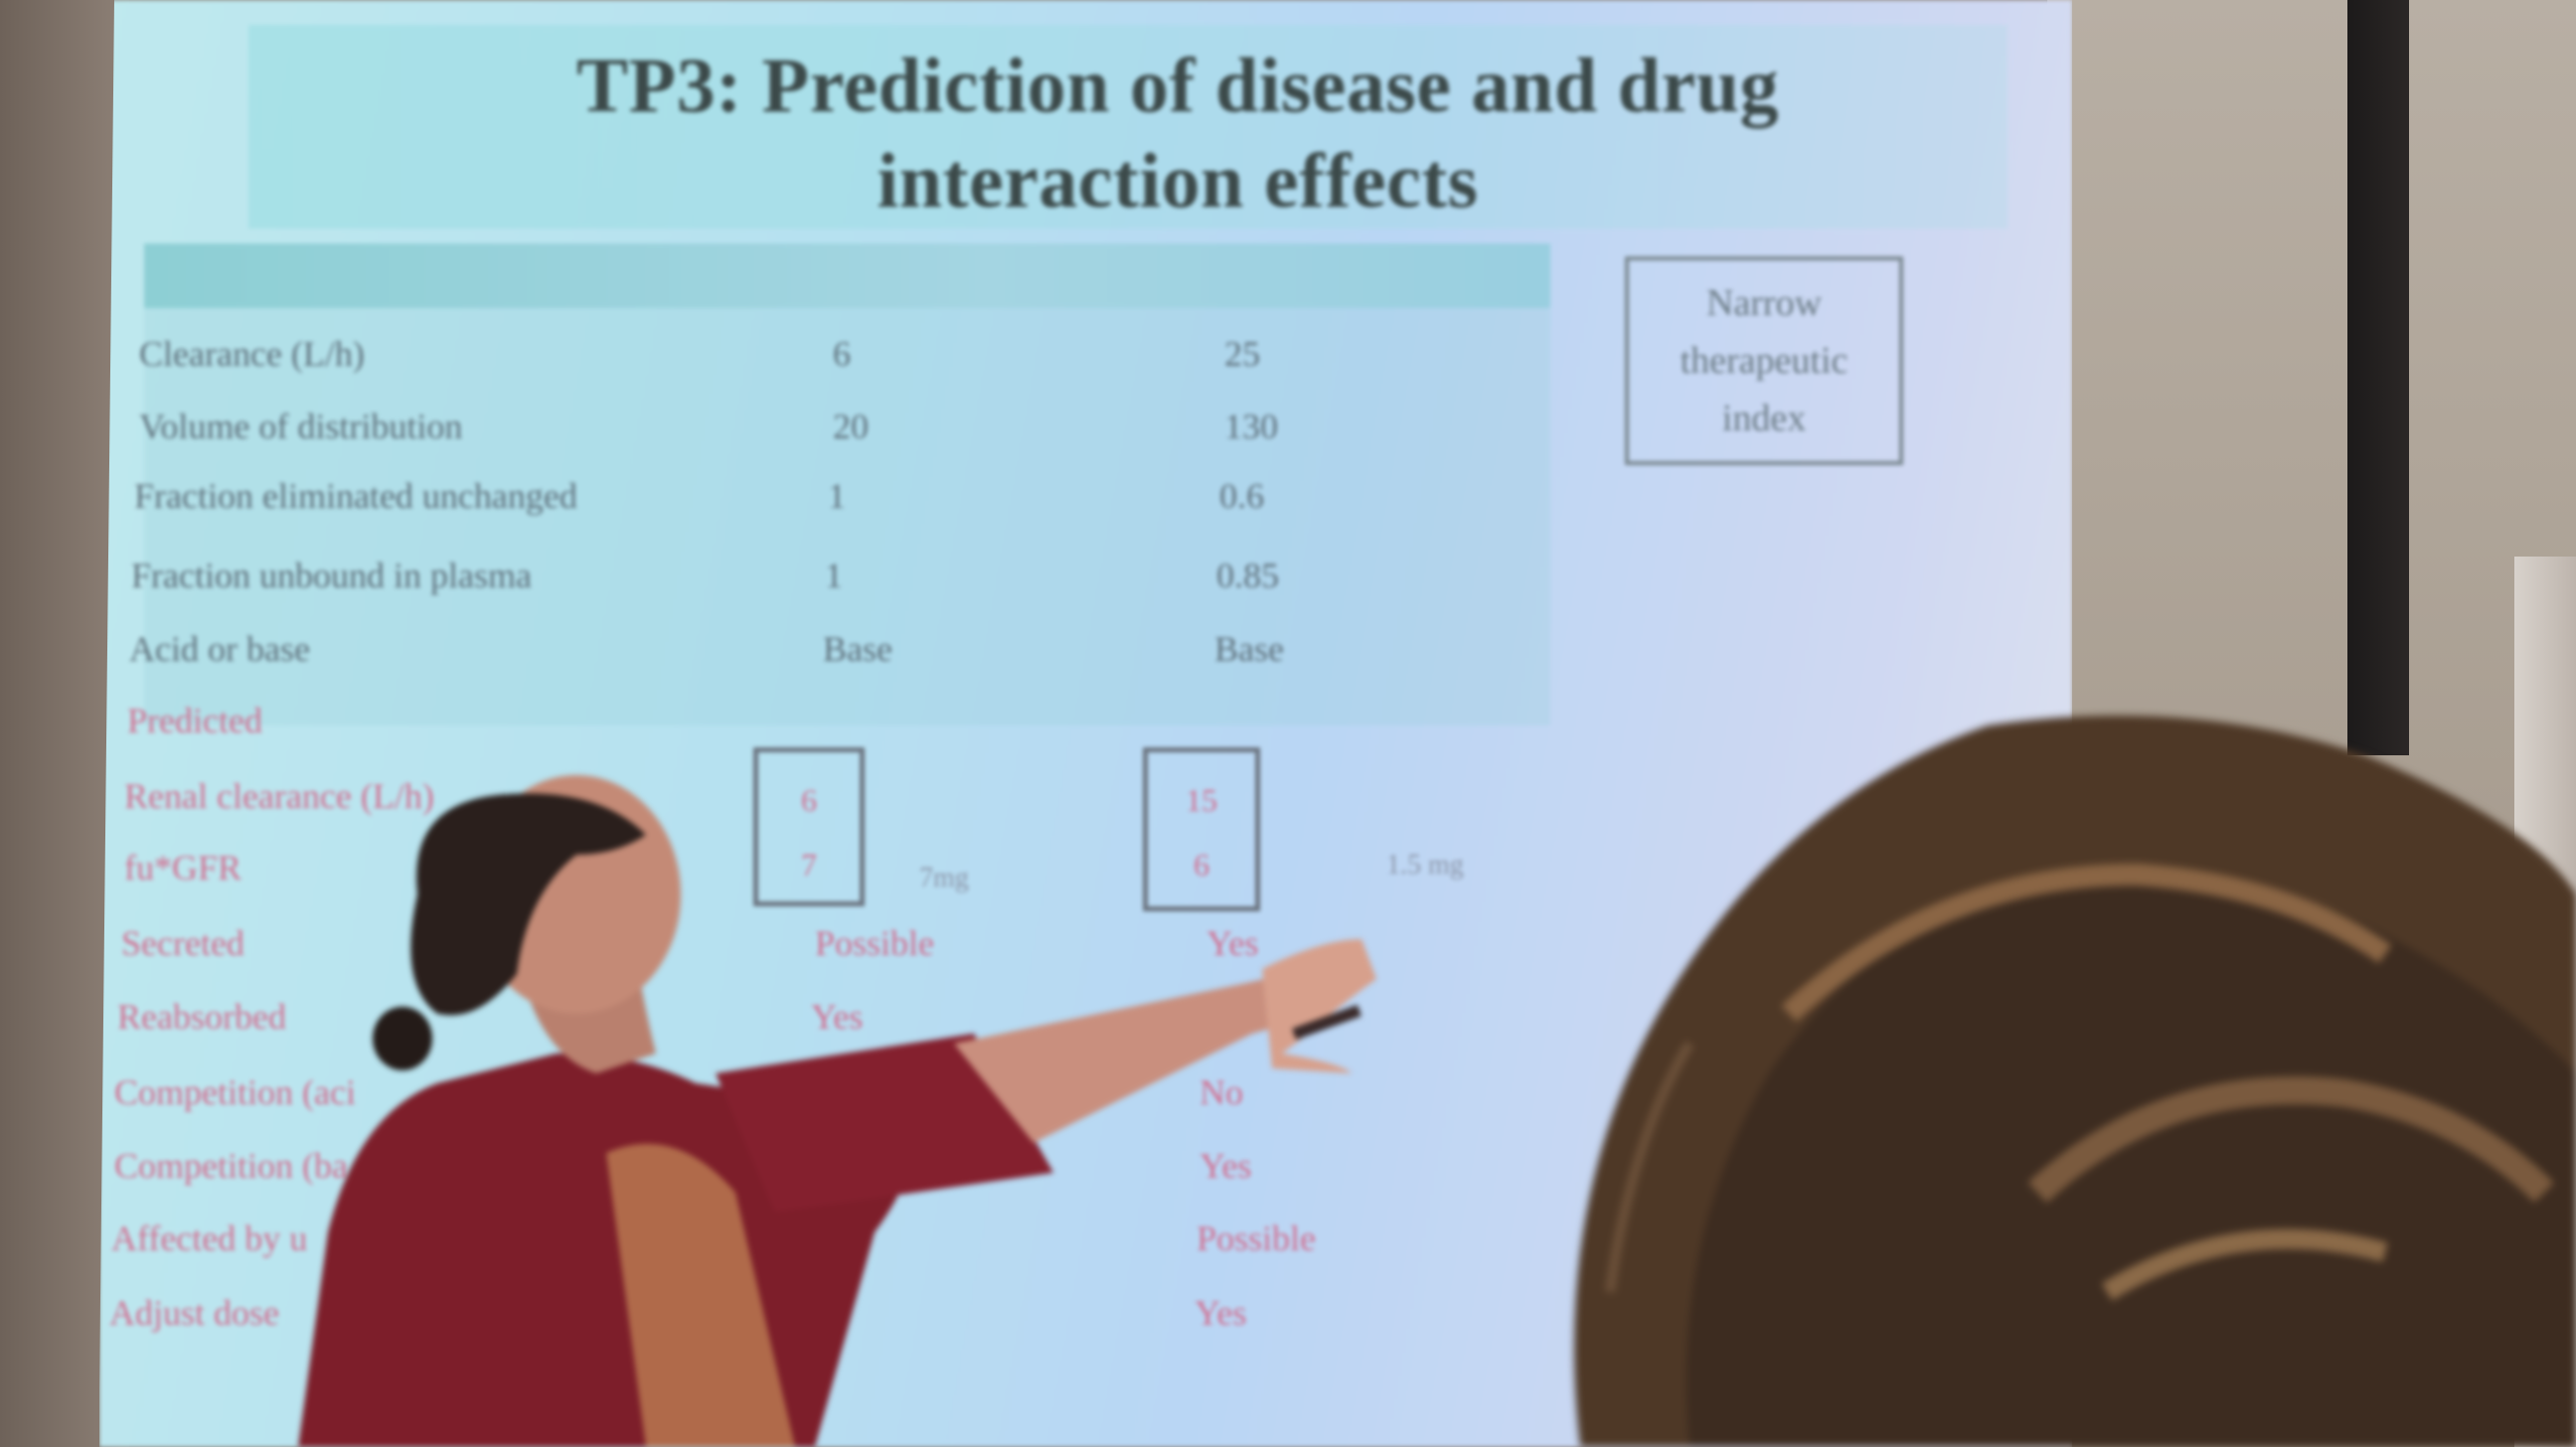 This screenshot has height=1447, width=2576. I want to click on row-label: fu*GFR, so click(183, 868).